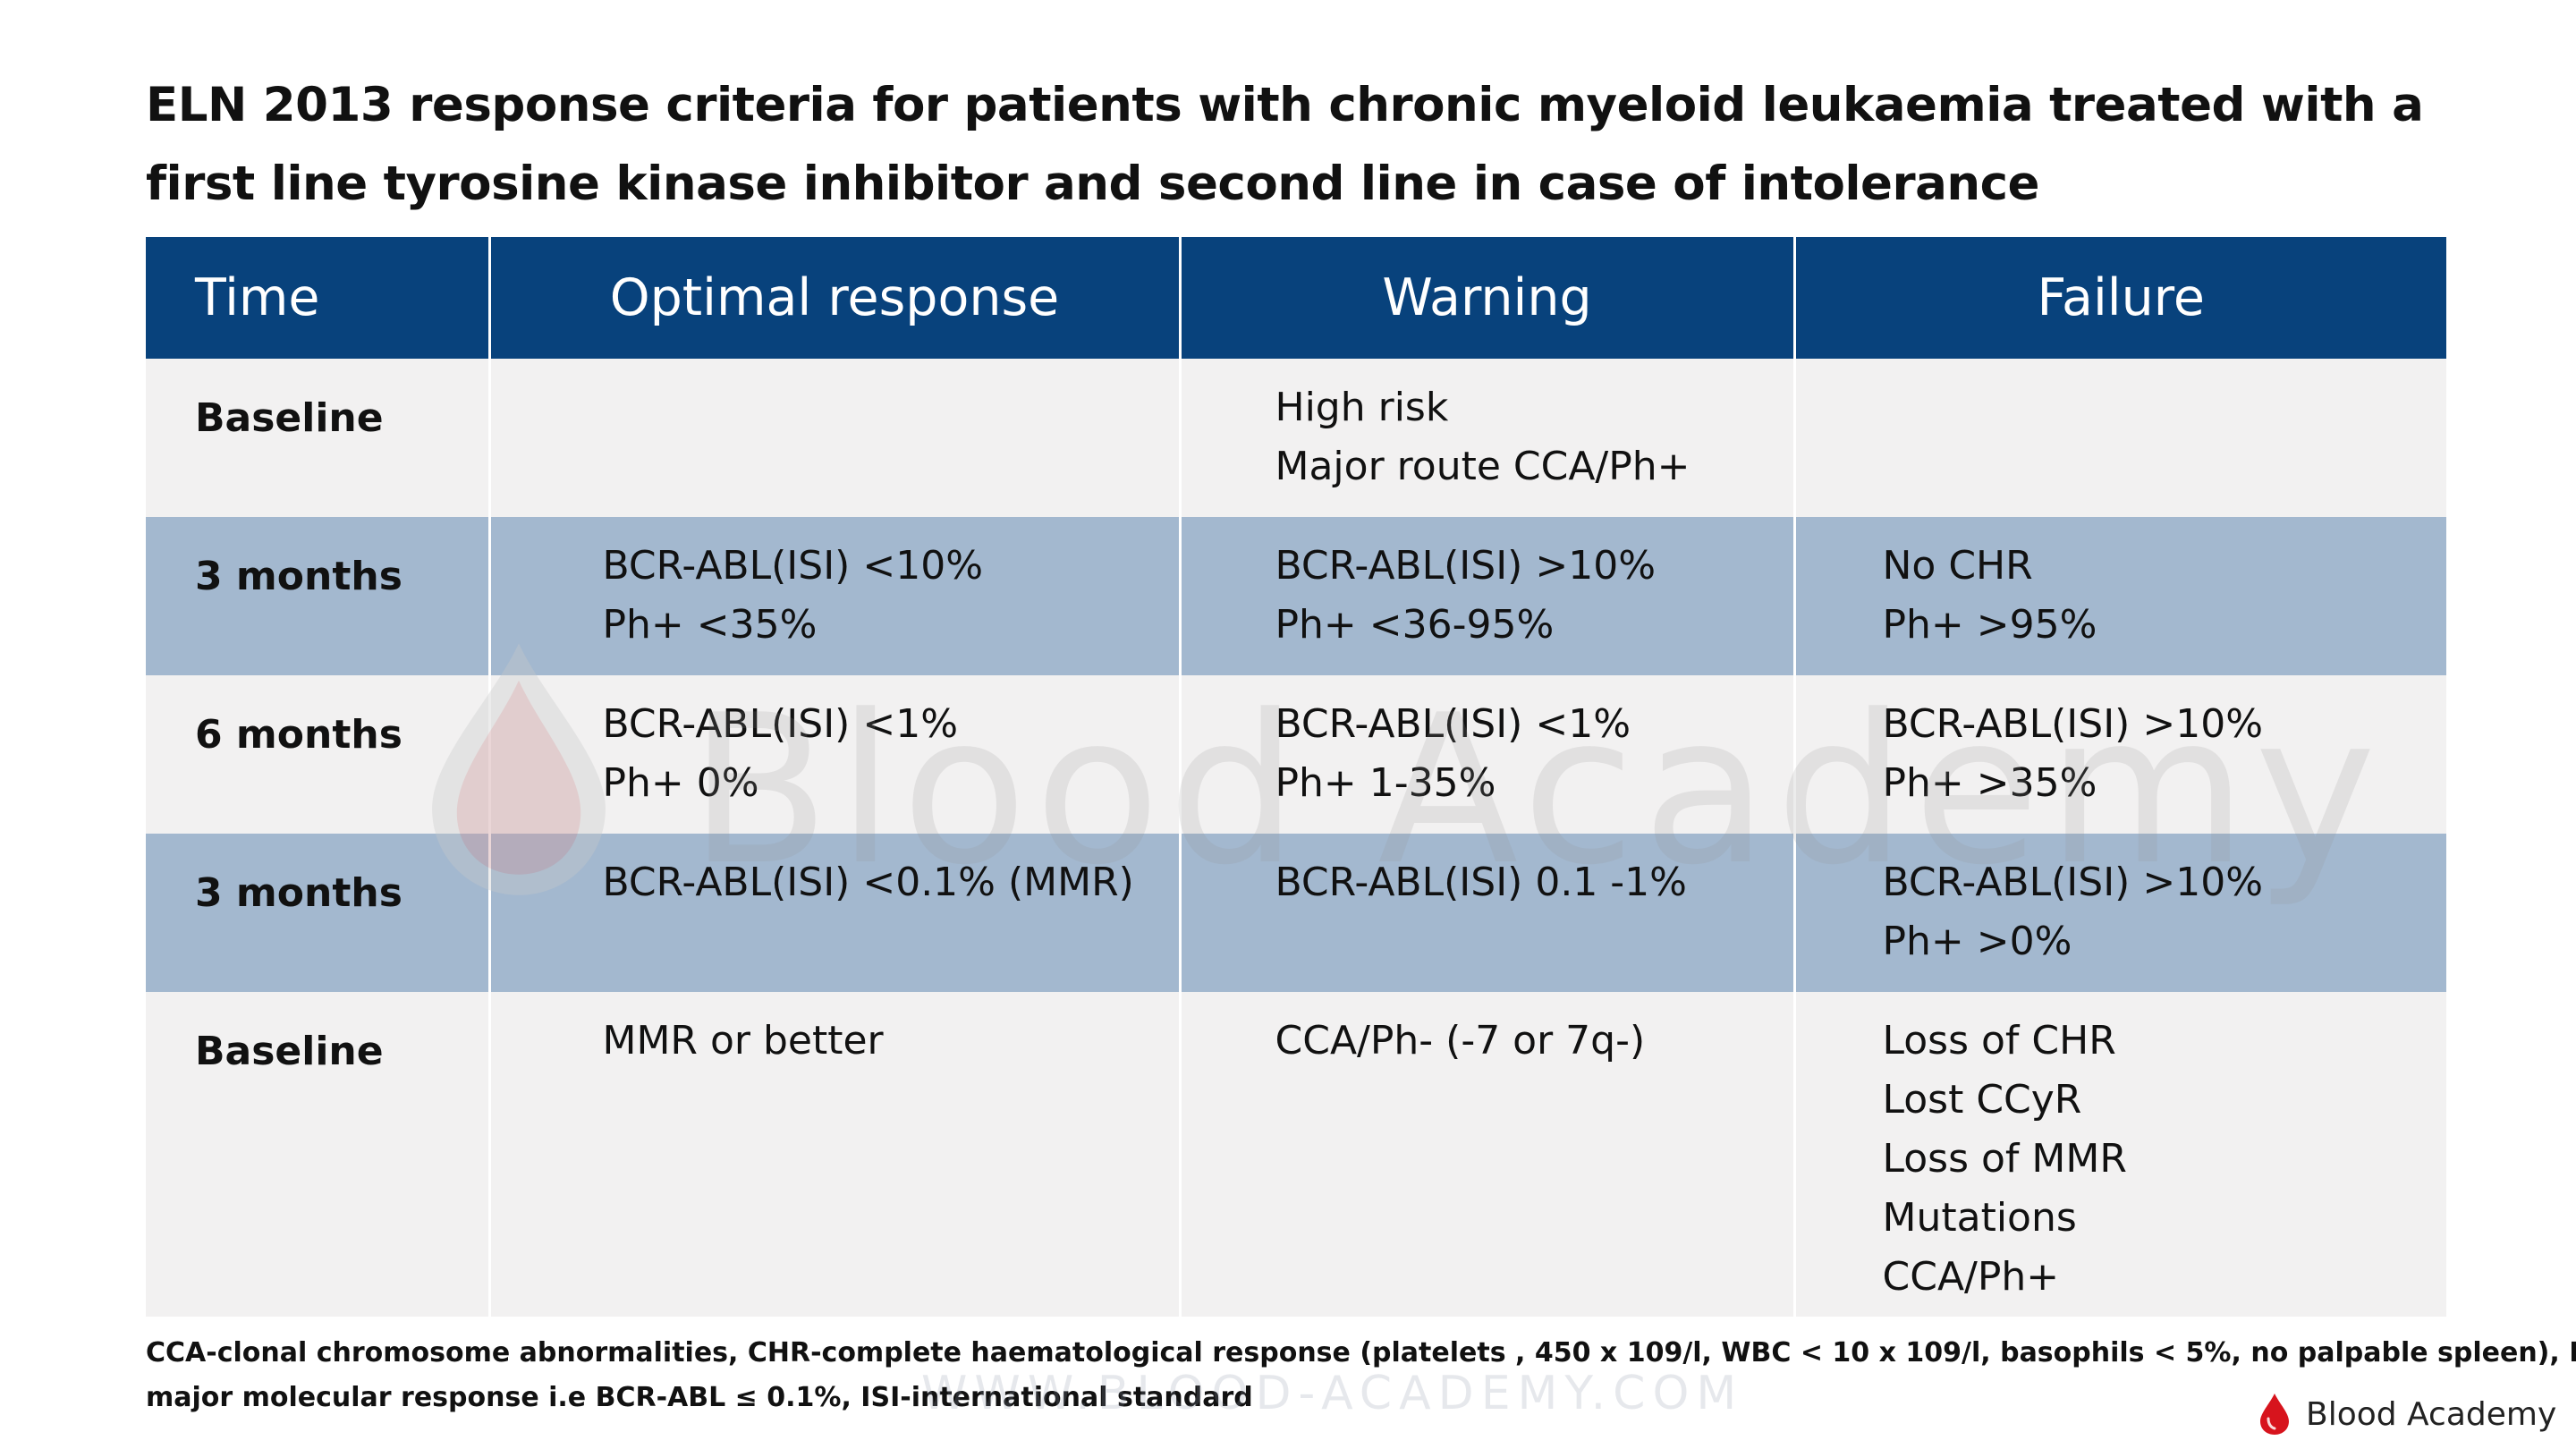 This screenshot has width=2576, height=1449. What do you see at coordinates (891, 882) in the screenshot?
I see `criteria-line: BCR-ABL(ISI) <0.1% (MMR)` at bounding box center [891, 882].